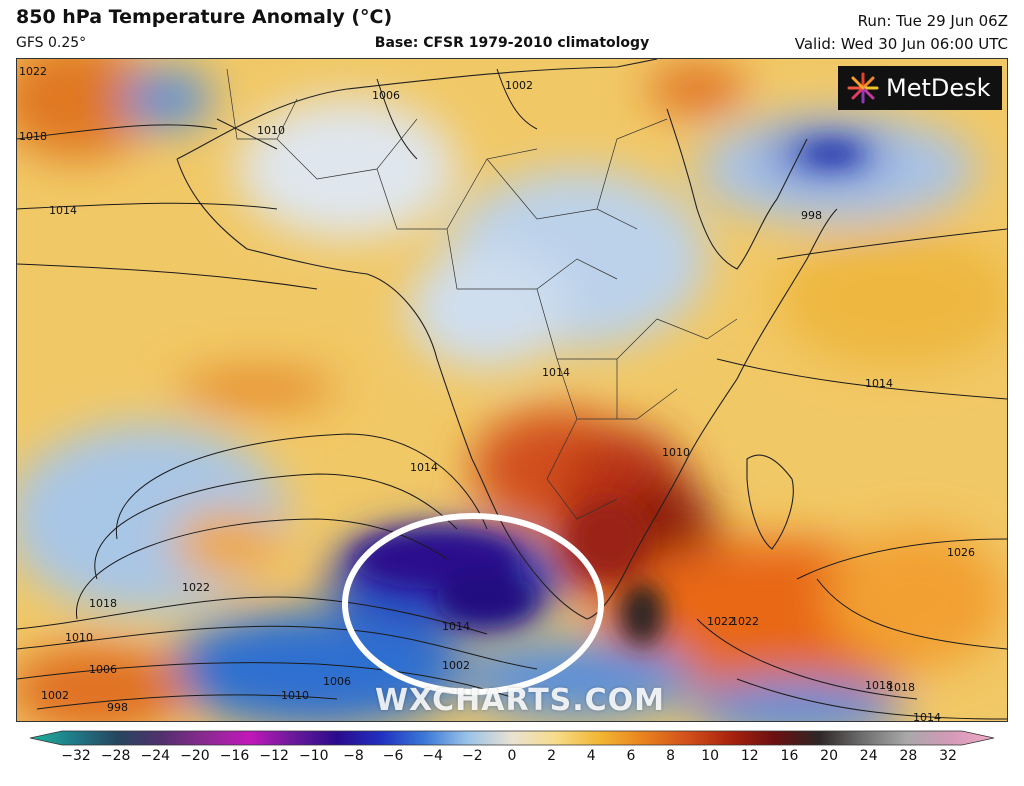  I want to click on colorbar-tick-label: 20, so click(829, 756).